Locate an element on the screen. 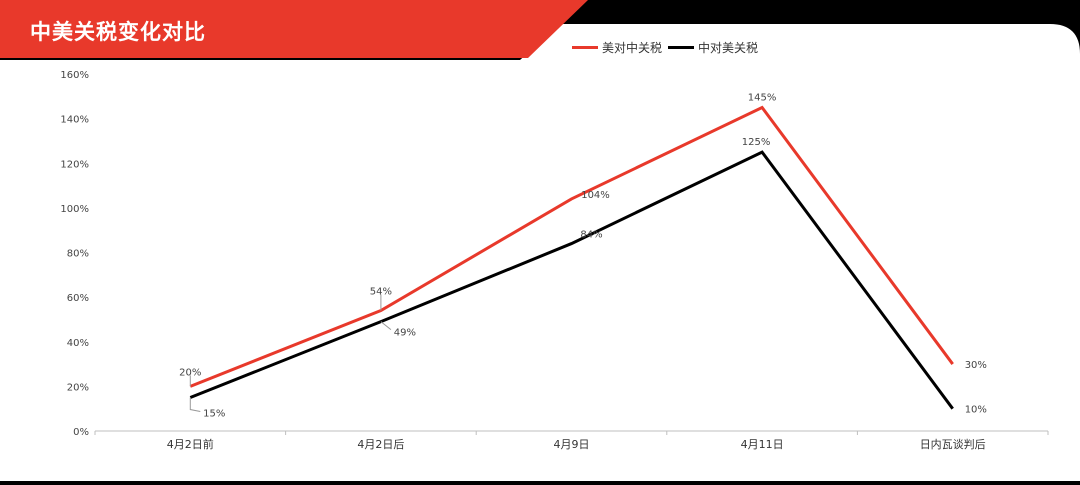 This screenshot has width=1080, height=485. page-title: 中美关税变化对比 is located at coordinates (118, 32).